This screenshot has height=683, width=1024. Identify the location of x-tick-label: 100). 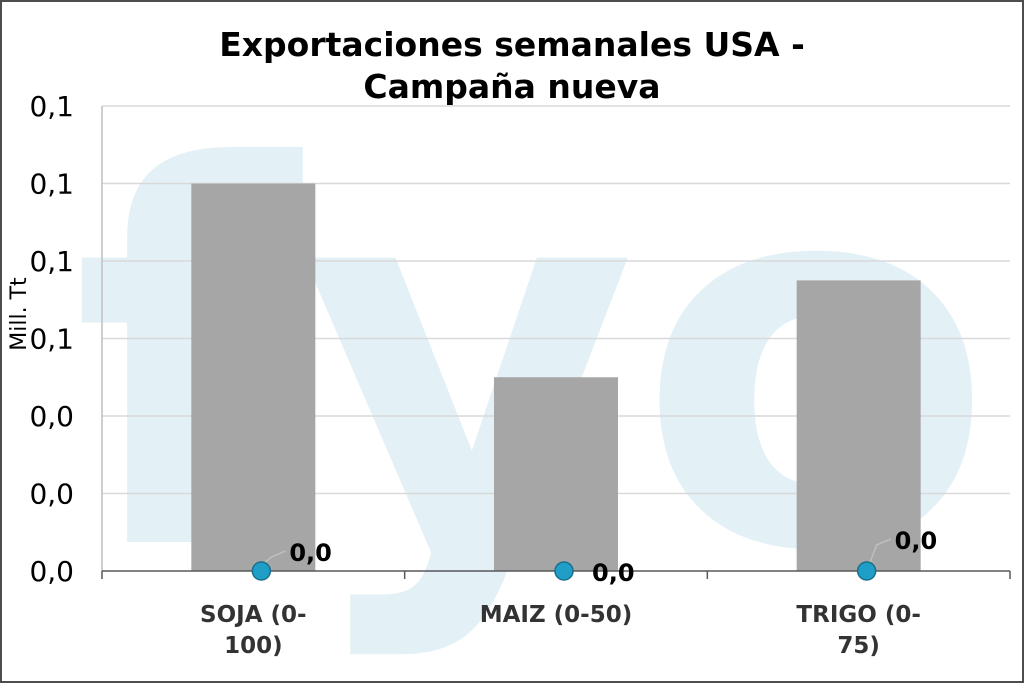
(253, 646).